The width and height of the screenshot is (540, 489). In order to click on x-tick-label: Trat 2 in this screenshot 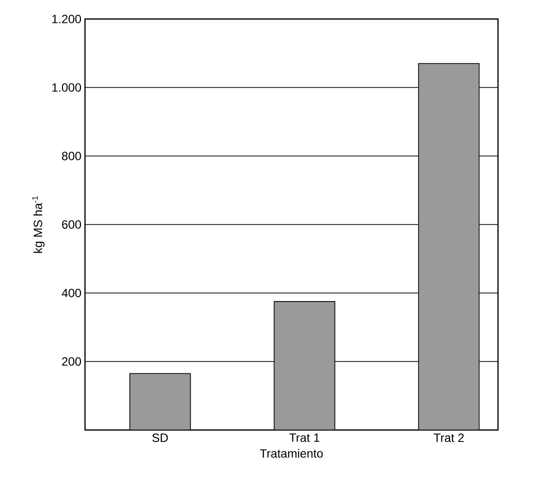, I will do `click(449, 438)`.